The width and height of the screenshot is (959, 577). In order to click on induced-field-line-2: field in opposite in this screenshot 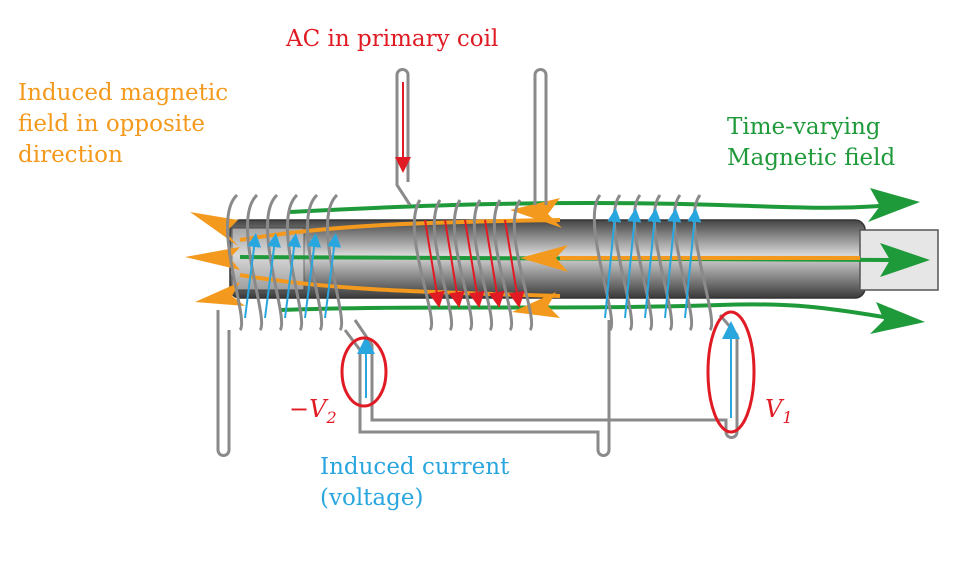, I will do `click(111, 124)`.